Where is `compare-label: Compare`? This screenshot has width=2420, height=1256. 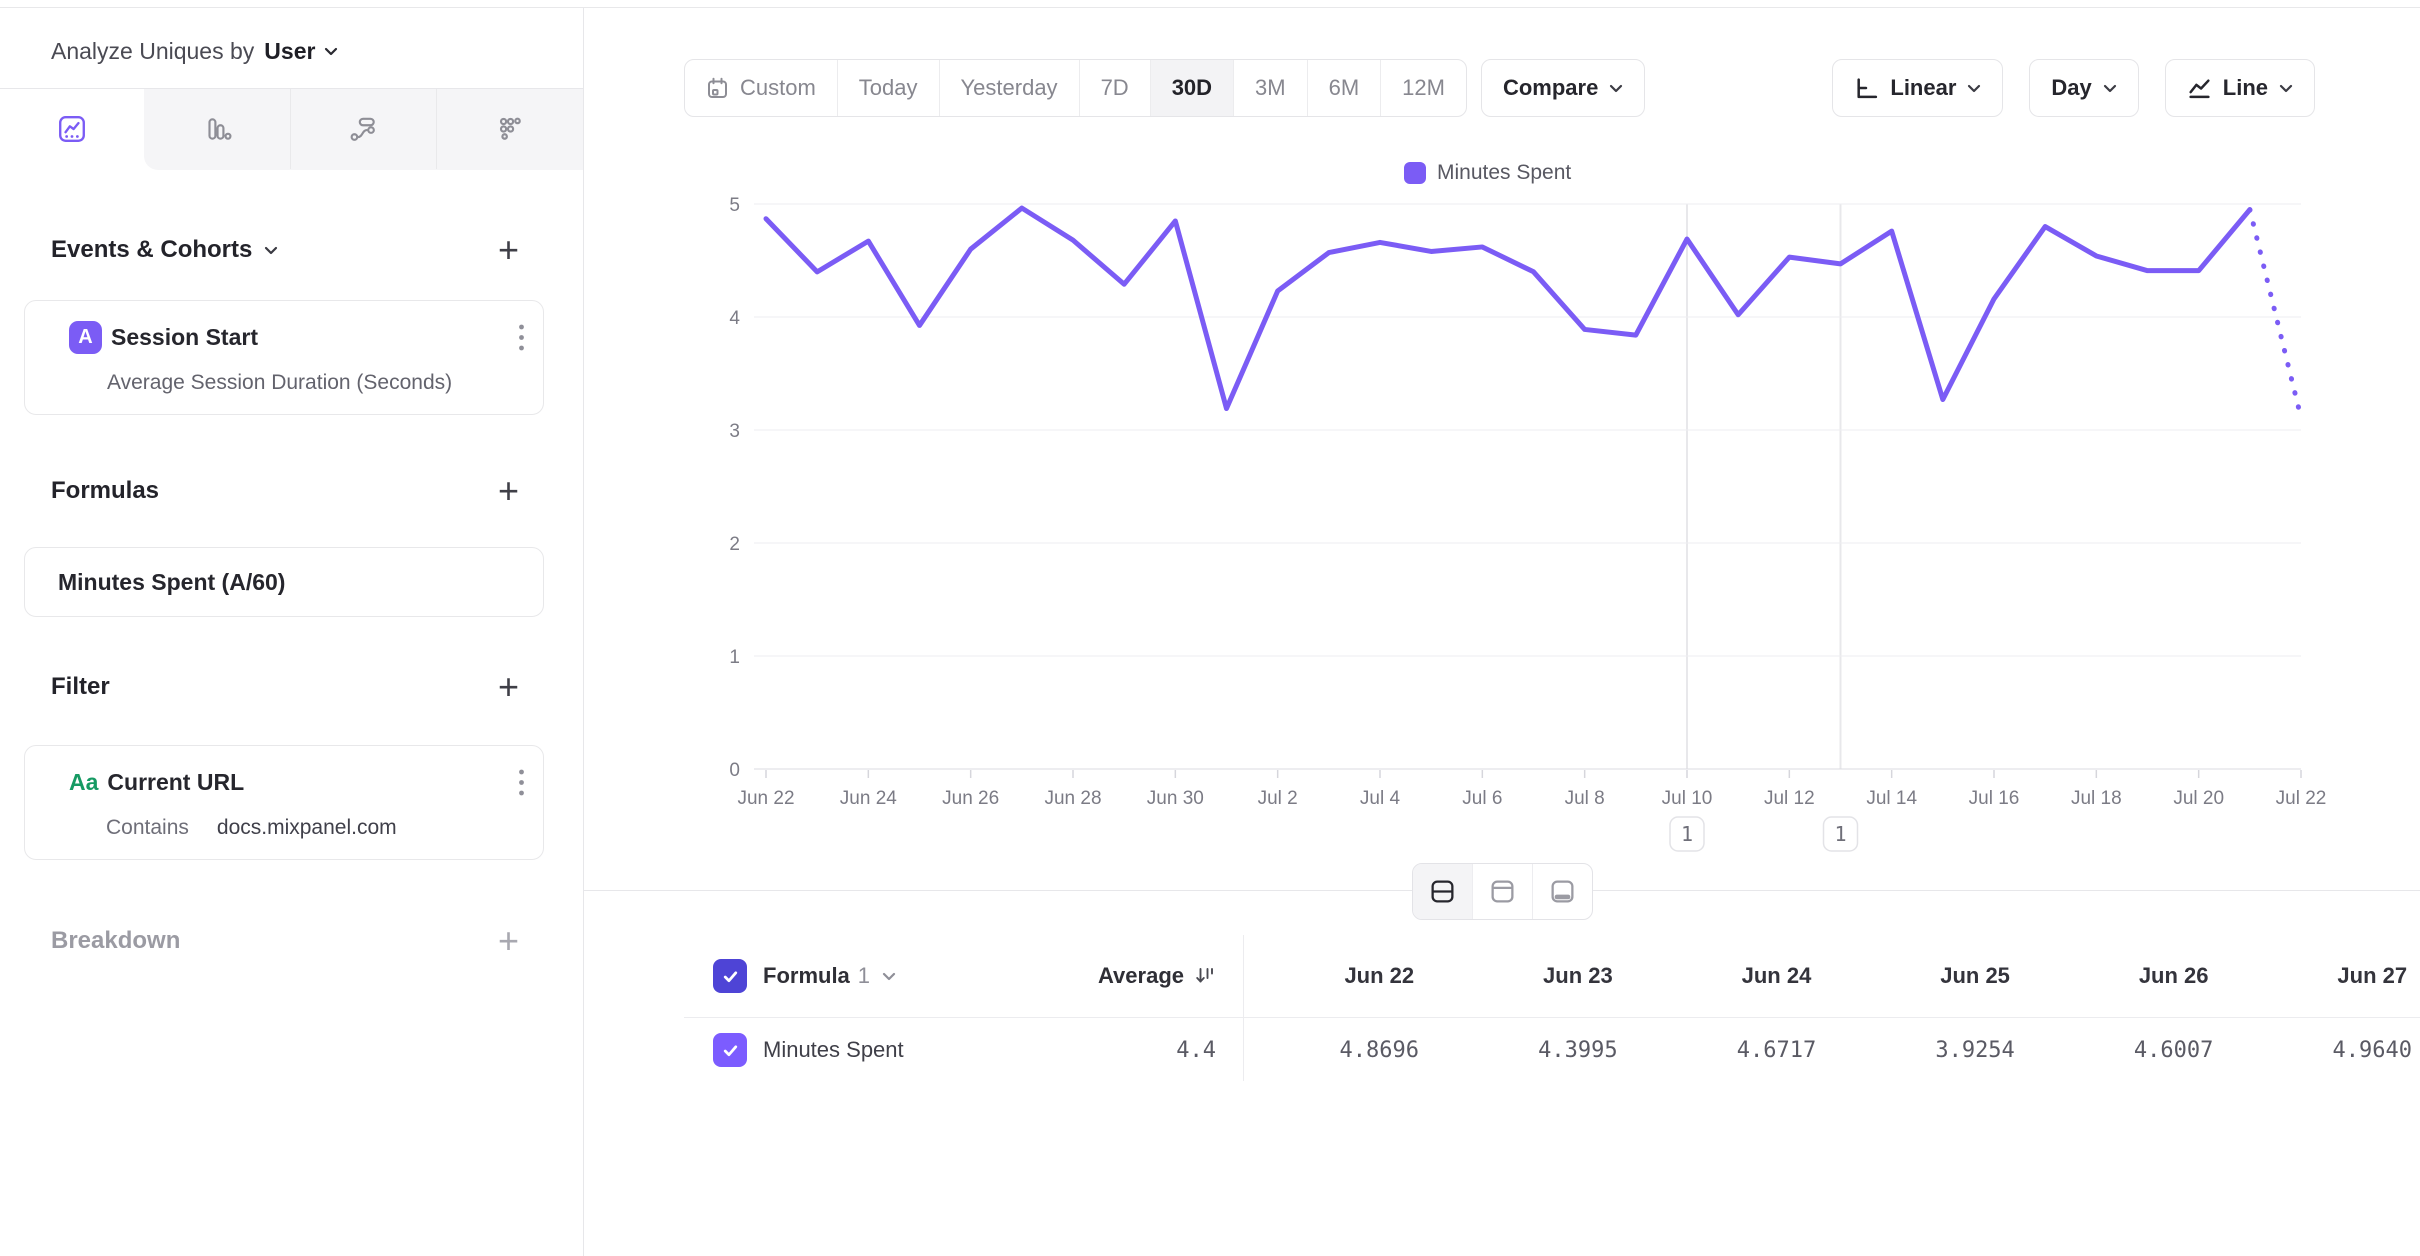
compare-label: Compare is located at coordinates (1550, 87).